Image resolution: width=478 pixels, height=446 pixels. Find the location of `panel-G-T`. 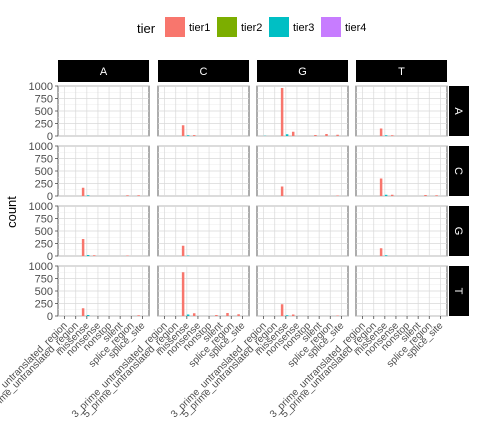

panel-G-T is located at coordinates (401, 231).